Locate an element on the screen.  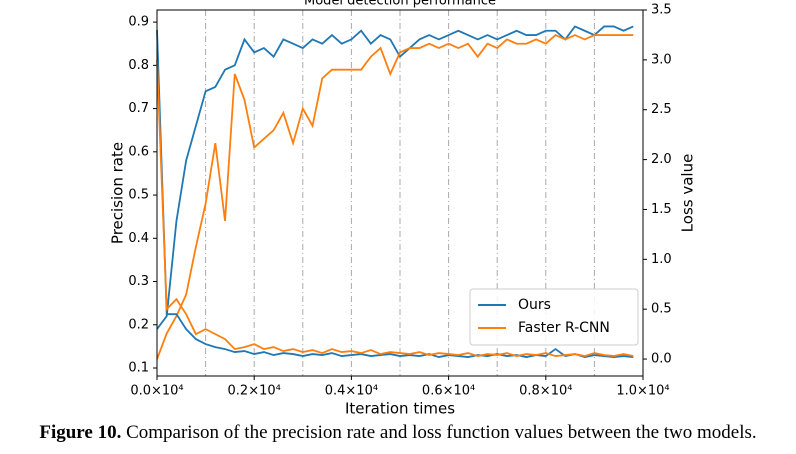
y2-axis-label: Loss value is located at coordinates (688, 193).